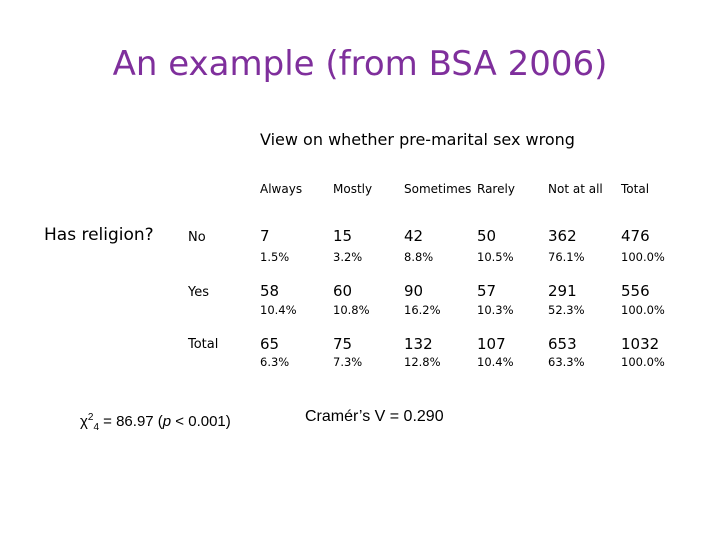  What do you see at coordinates (635, 189) in the screenshot?
I see `col-header-total: Total` at bounding box center [635, 189].